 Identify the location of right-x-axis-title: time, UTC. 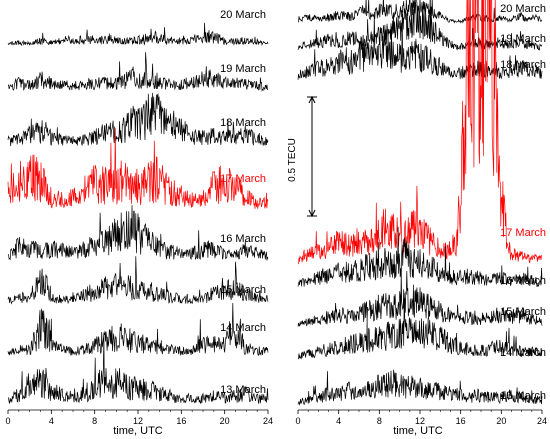
(418, 431).